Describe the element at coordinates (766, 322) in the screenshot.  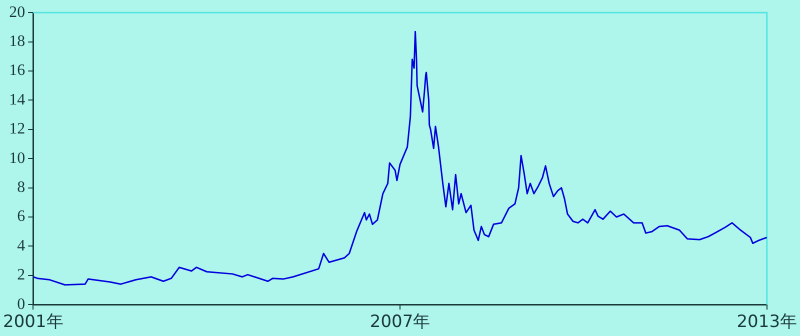
I see `x-tick-label: 2013年` at that location.